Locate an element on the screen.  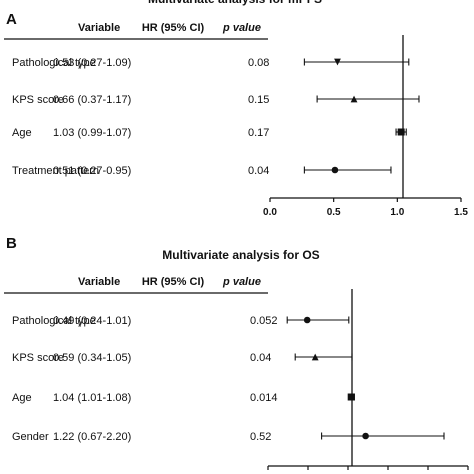
row-hr-ci-text: 0.66 (0.37-1.17) is located at coordinates (92, 100).